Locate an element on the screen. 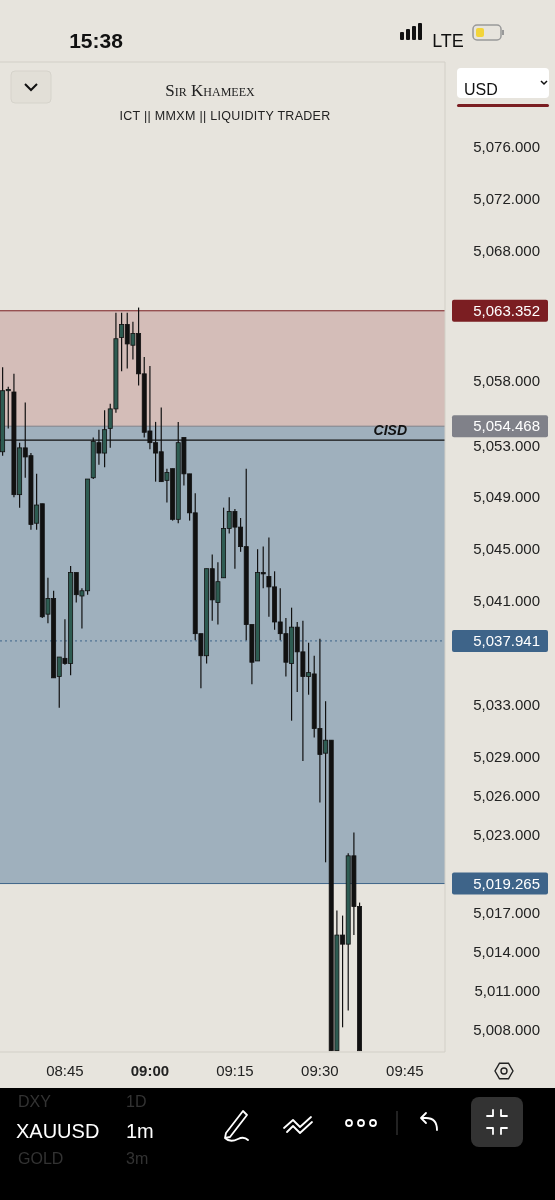 This screenshot has width=555, height=1200. text: LTE is located at coordinates (448, 41).